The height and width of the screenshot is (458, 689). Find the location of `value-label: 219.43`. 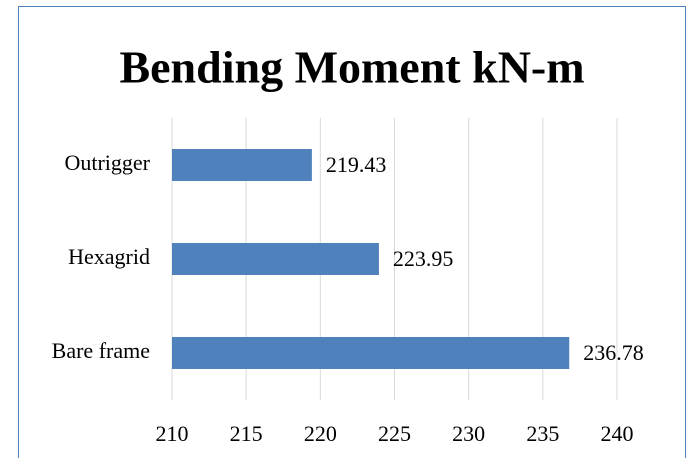

value-label: 219.43 is located at coordinates (356, 164).